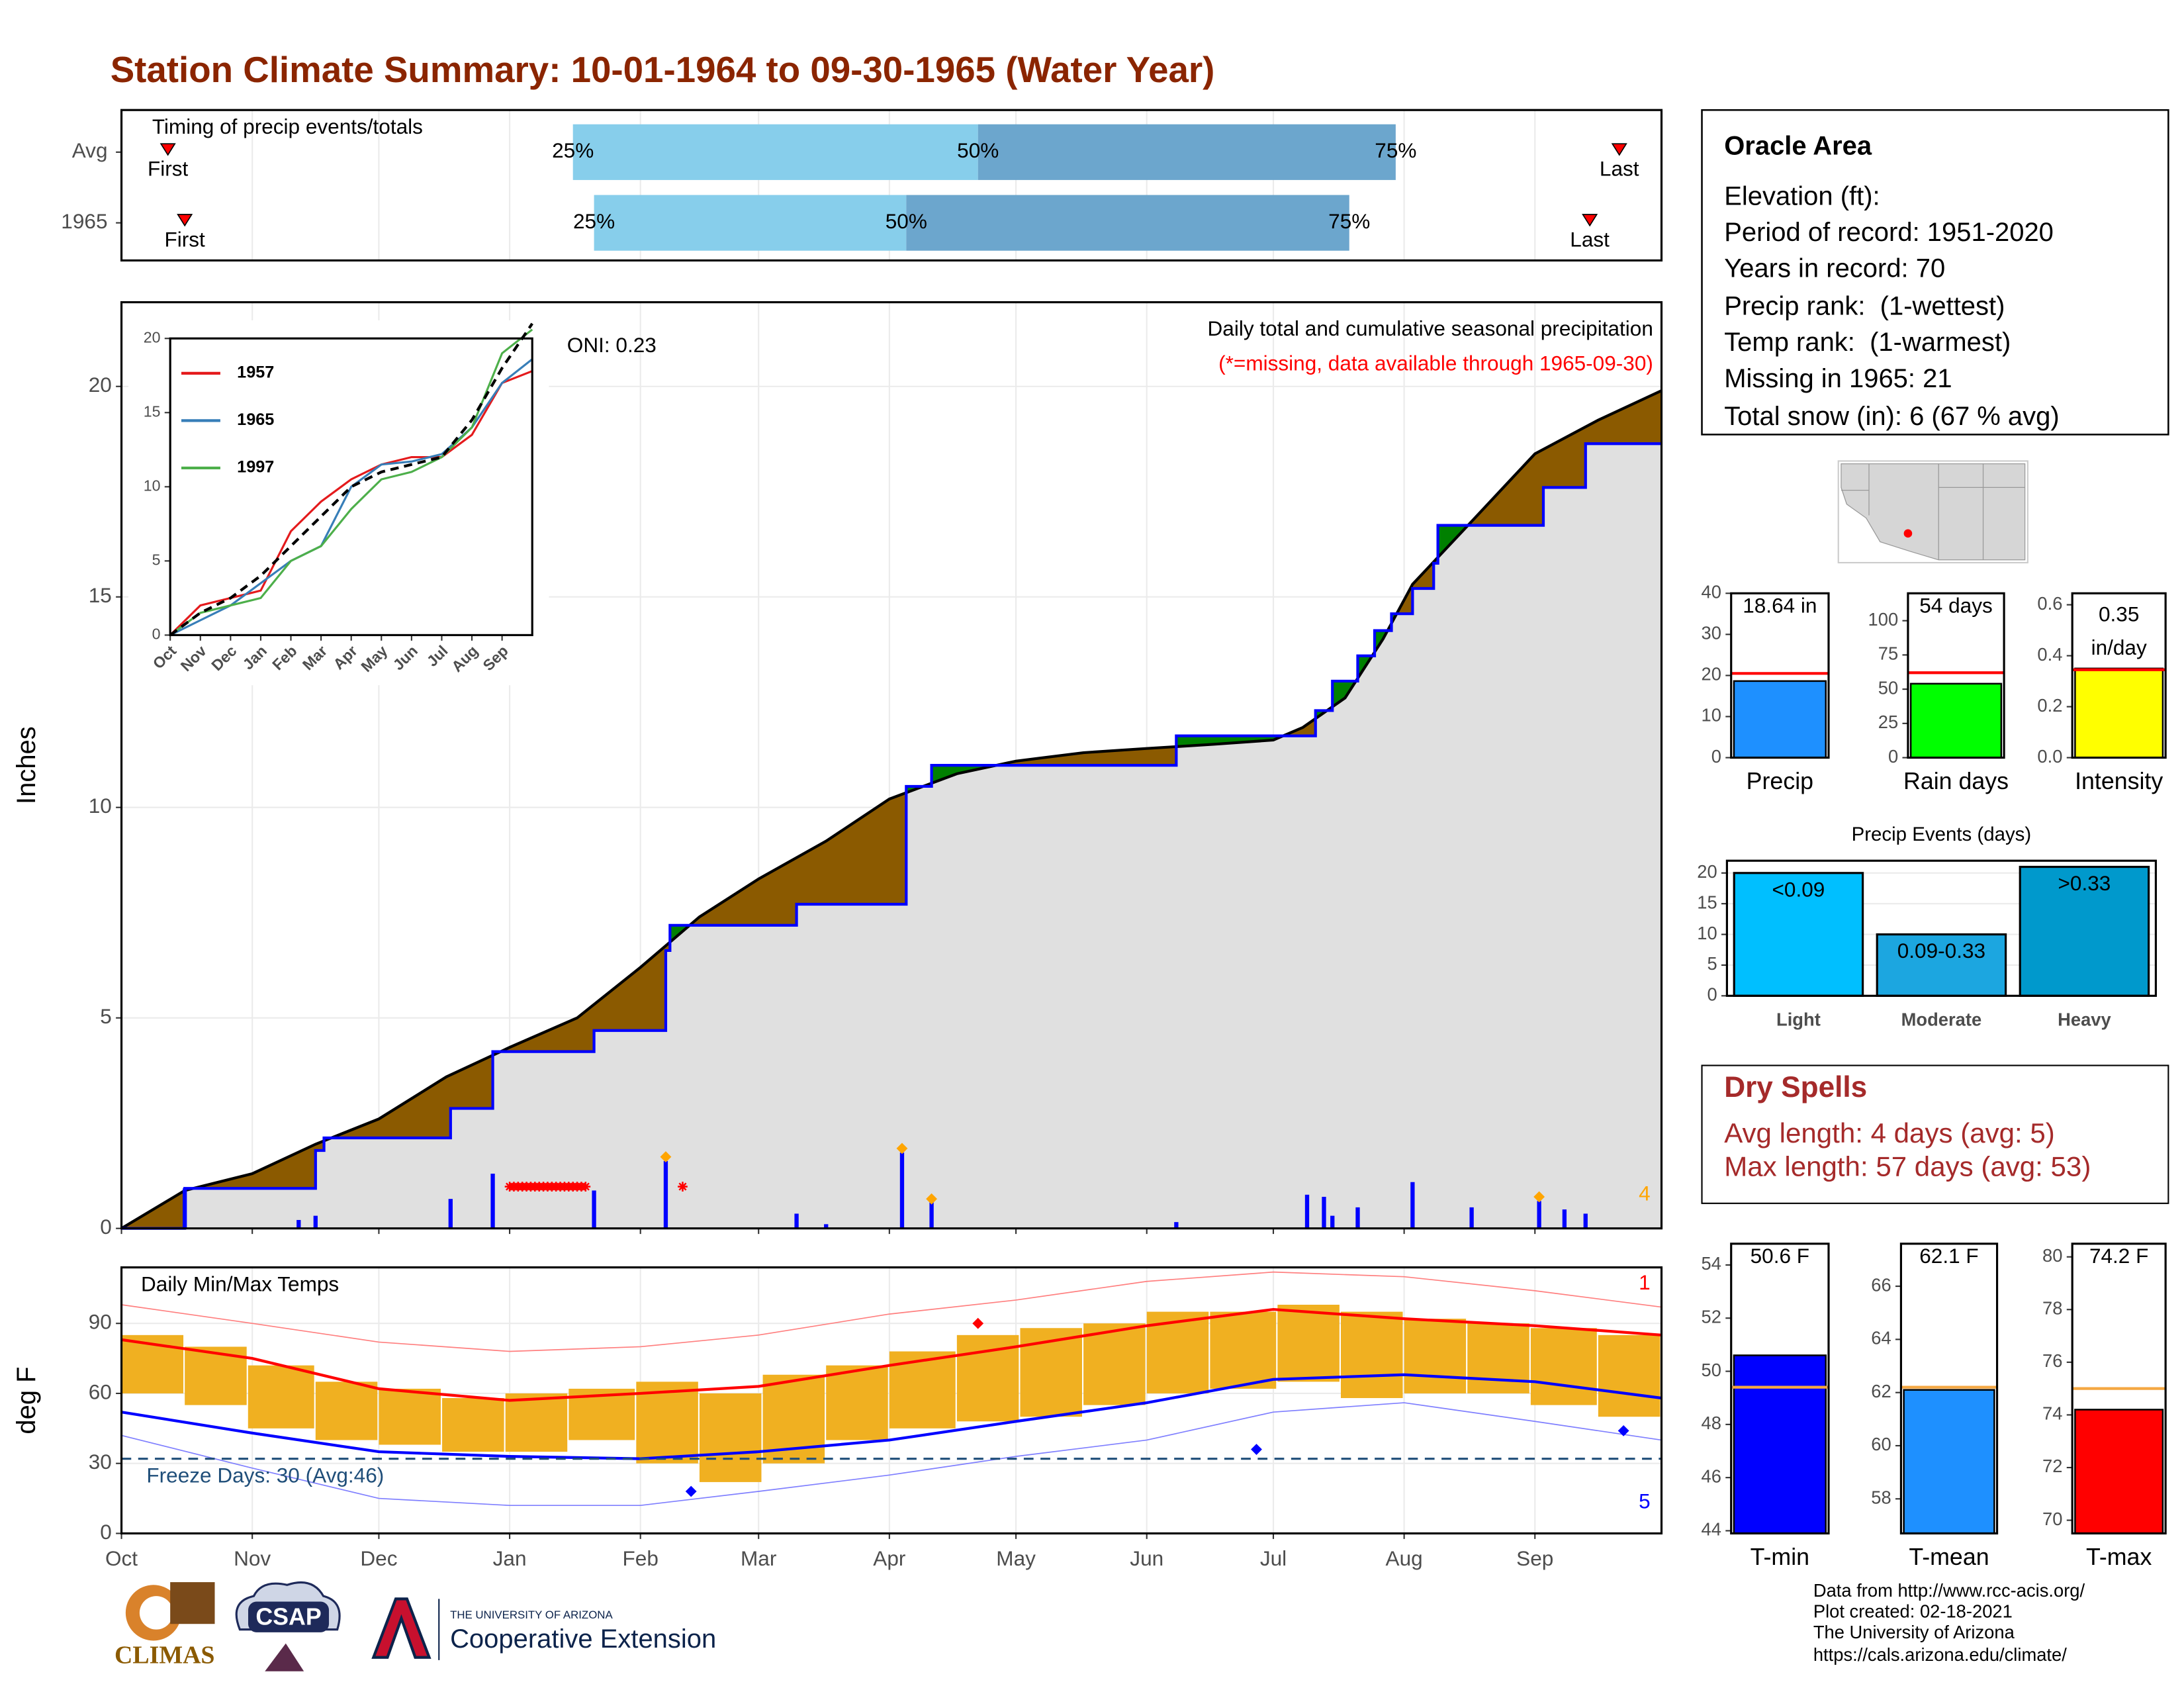  I want to click on y-tick-label: 64, so click(1881, 1338).